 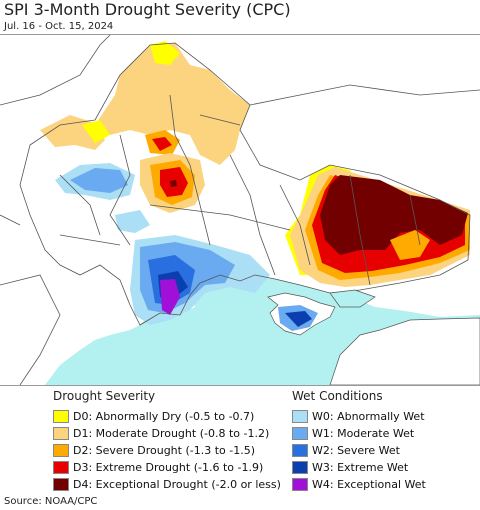 What do you see at coordinates (410, 245) in the screenshot?
I see `d2-east-inner` at bounding box center [410, 245].